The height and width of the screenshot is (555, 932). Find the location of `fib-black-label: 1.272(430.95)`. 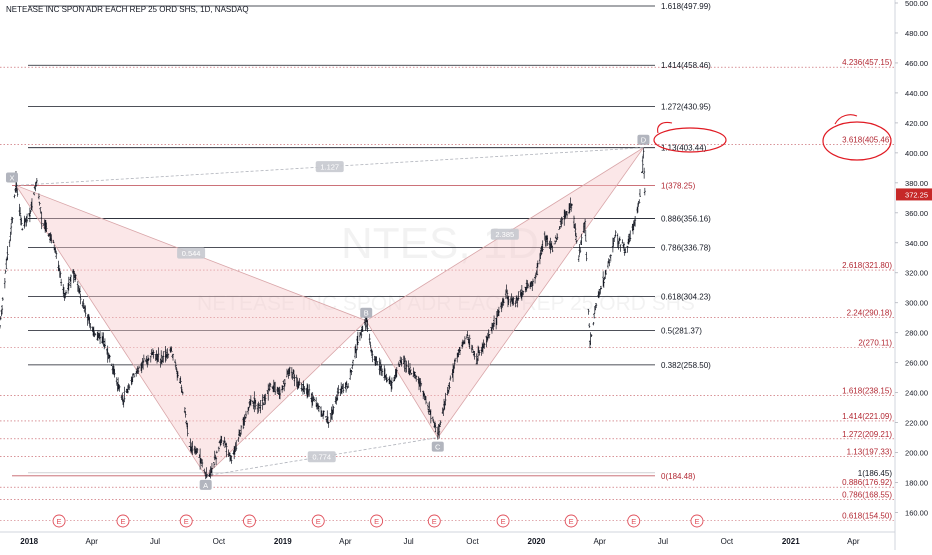

fib-black-label: 1.272(430.95) is located at coordinates (686, 106).